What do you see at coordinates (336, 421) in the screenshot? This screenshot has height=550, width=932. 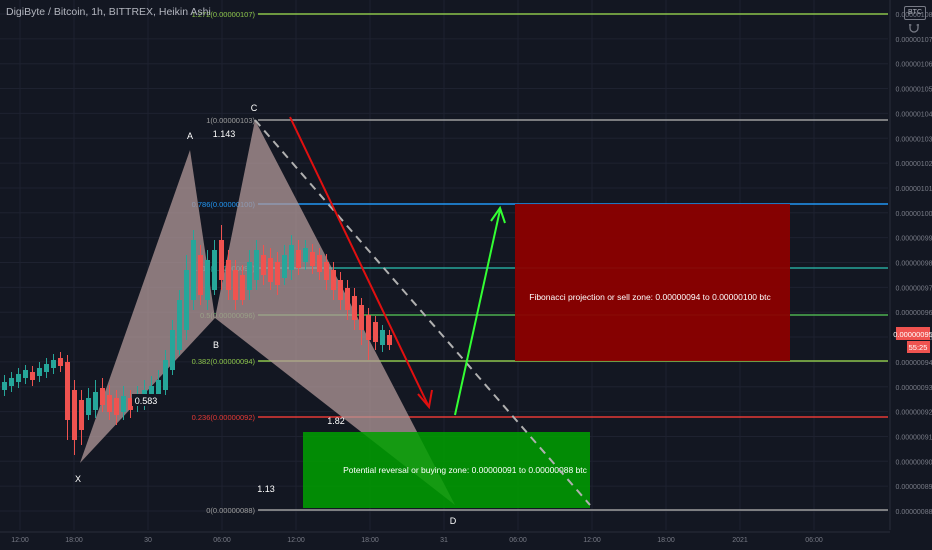 I see `ratio-bcd-label: 1.82` at bounding box center [336, 421].